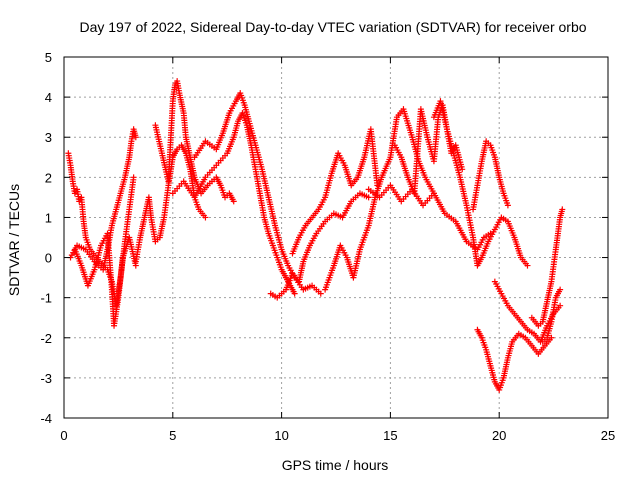  What do you see at coordinates (103, 199) in the screenshot?
I see `series-track-b` at bounding box center [103, 199].